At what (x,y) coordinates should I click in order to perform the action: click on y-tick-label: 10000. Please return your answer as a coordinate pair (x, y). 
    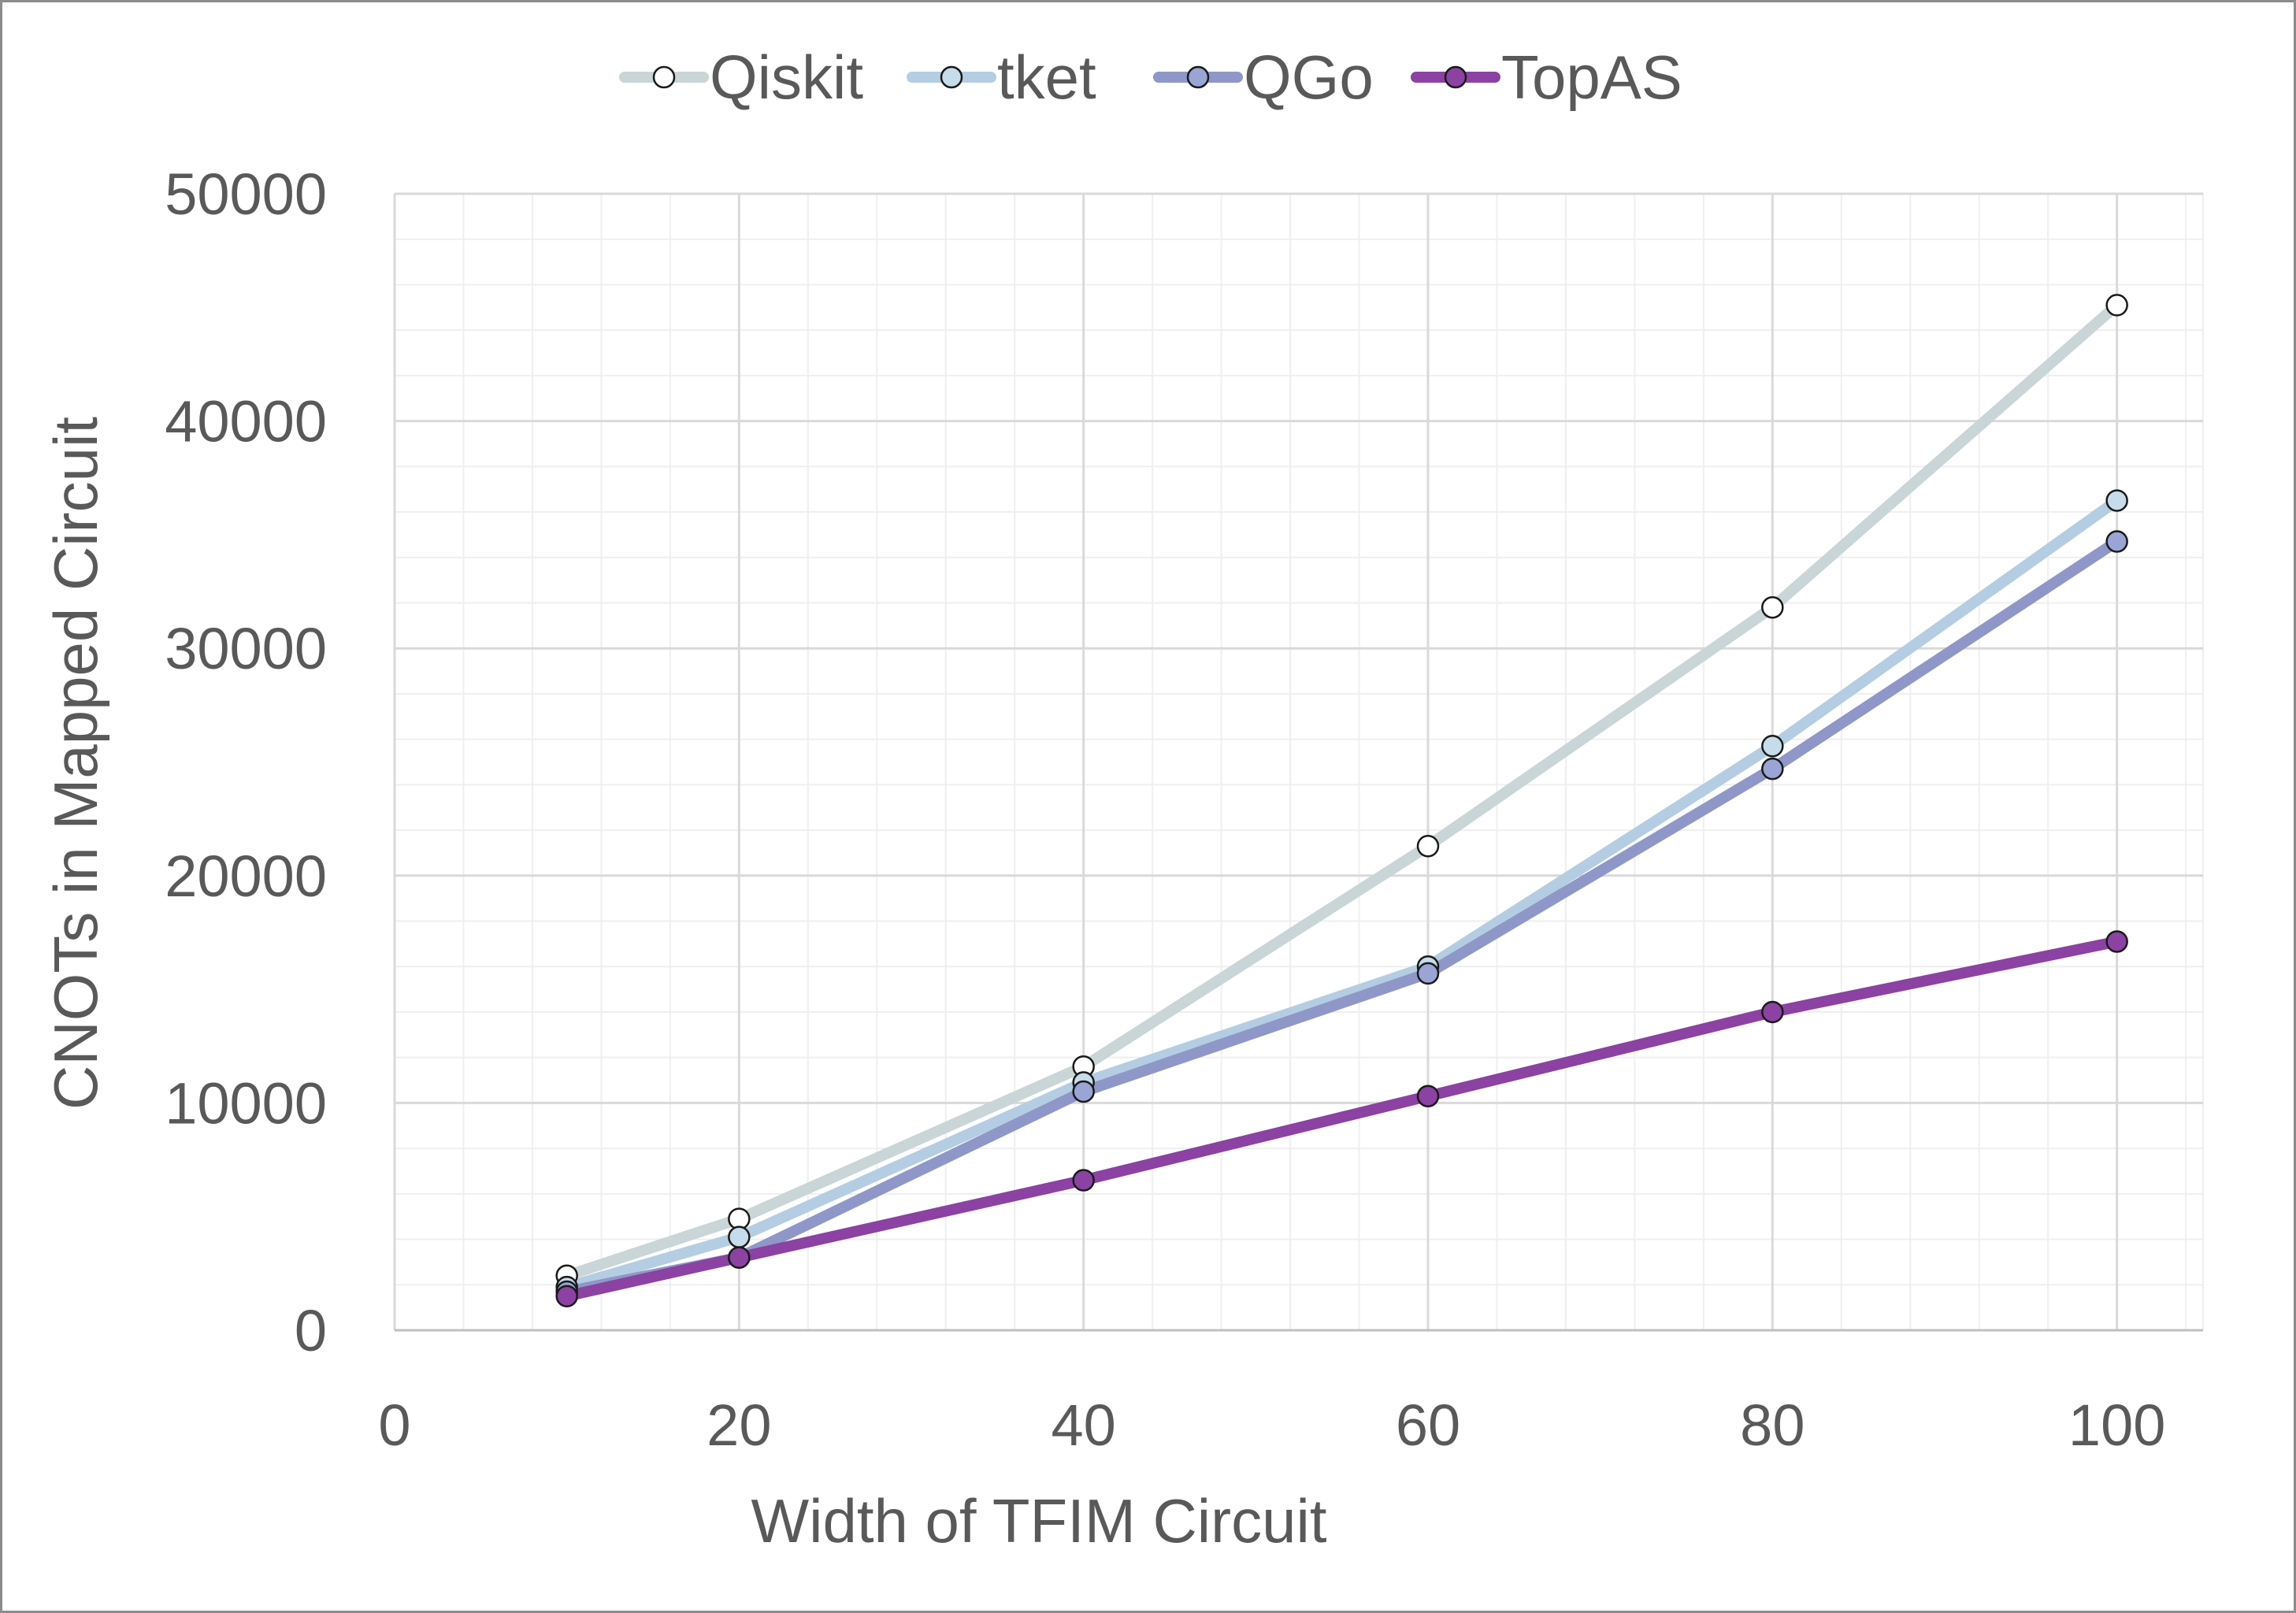
    Looking at the image, I should click on (246, 1103).